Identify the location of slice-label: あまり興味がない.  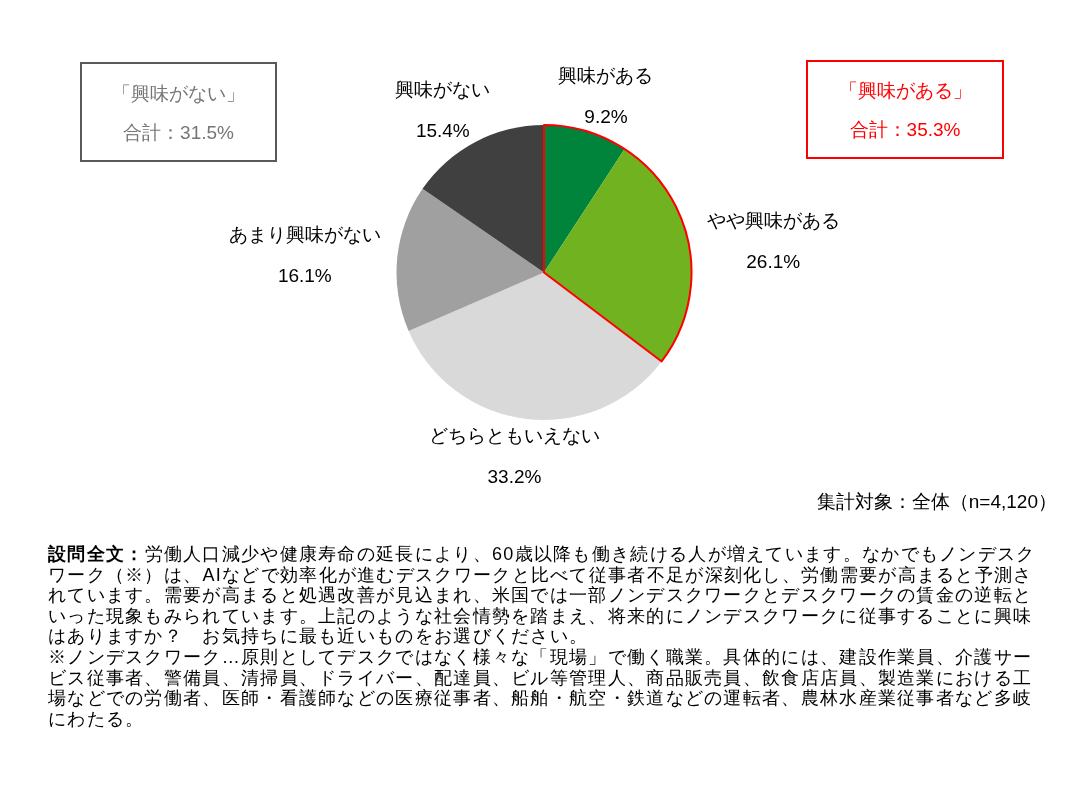
(304, 235).